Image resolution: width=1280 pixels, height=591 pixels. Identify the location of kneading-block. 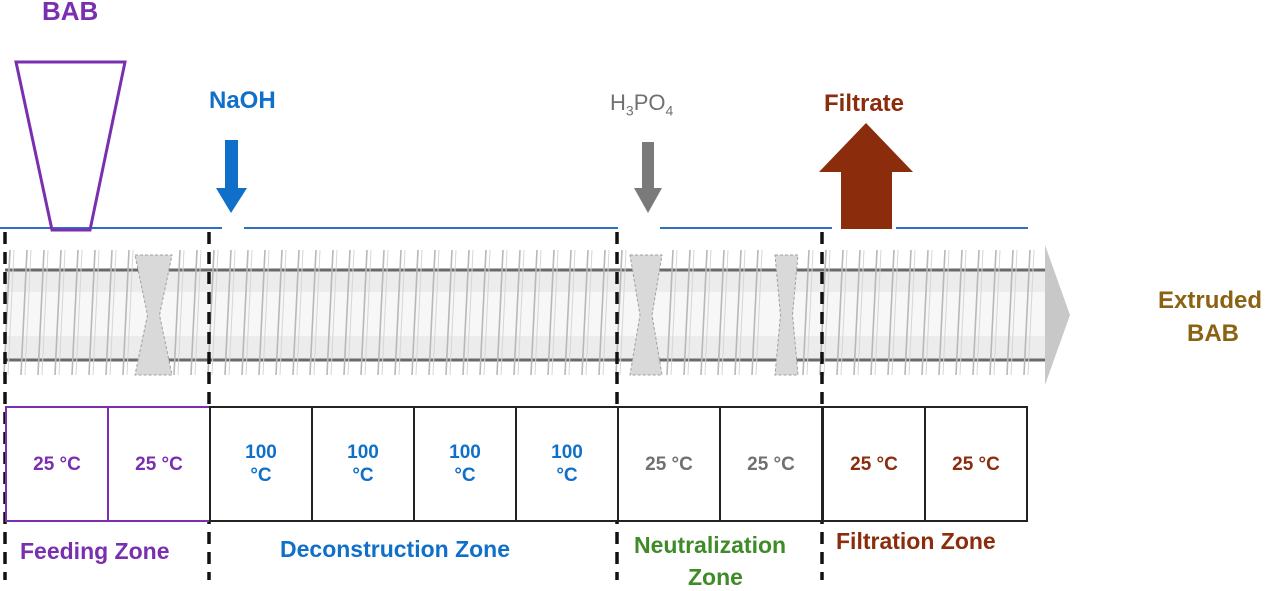
(646, 315).